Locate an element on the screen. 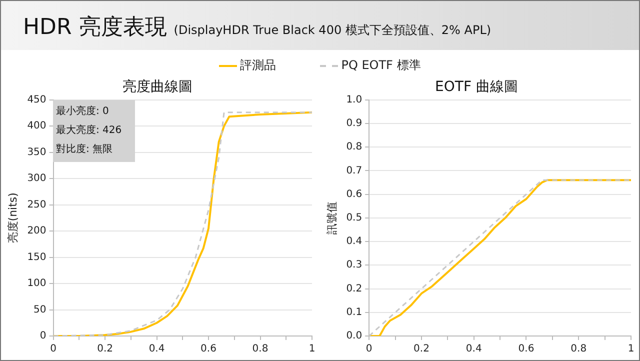 The width and height of the screenshot is (640, 361). y-tick-label: 0.7 is located at coordinates (354, 170).